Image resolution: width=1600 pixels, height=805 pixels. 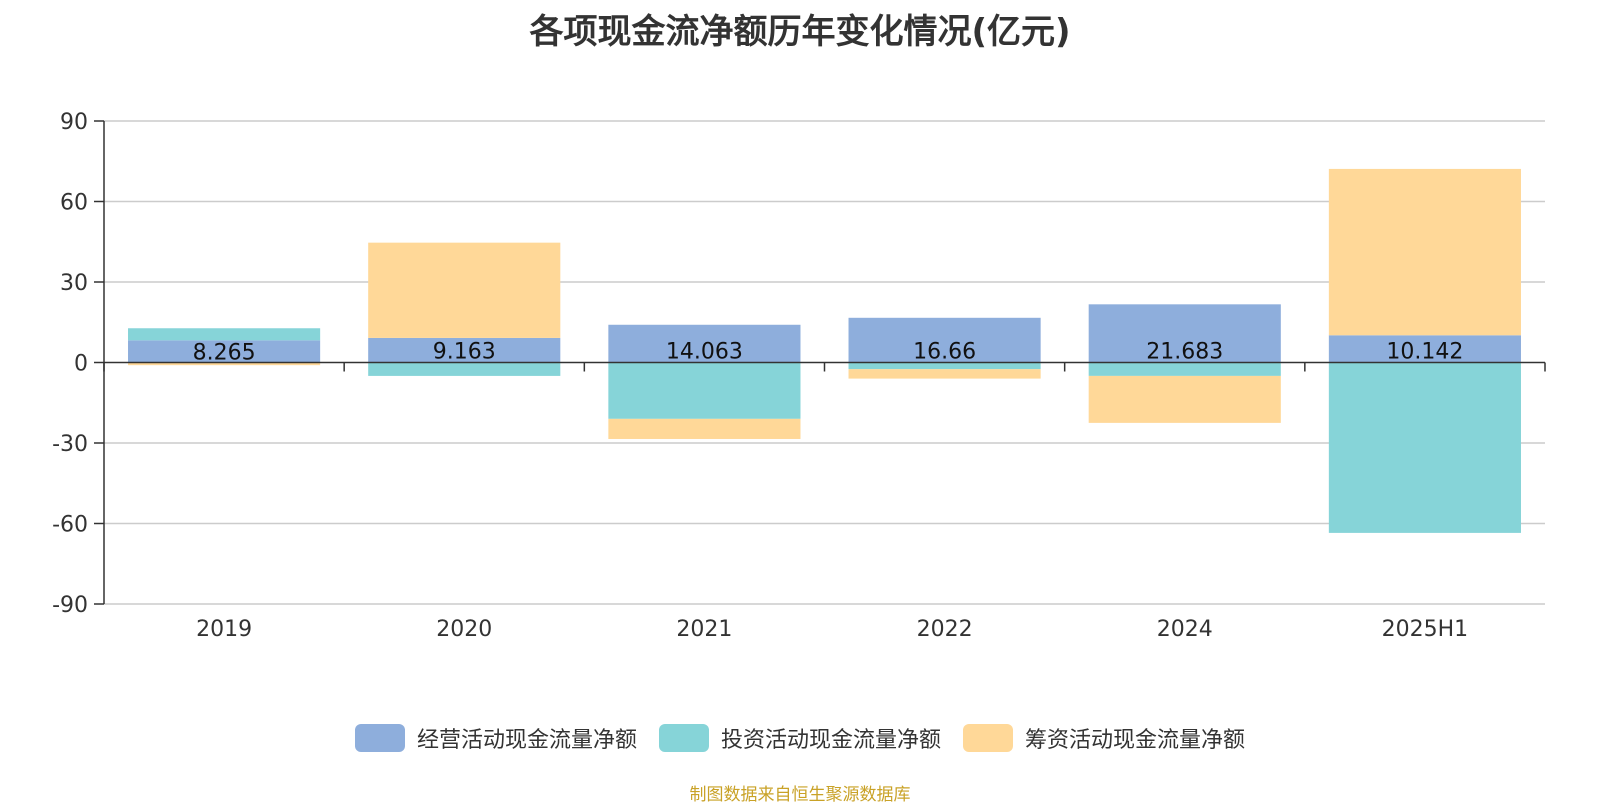 I want to click on legend: 经营活动现金流量净额 投资活动现金流量净额 筹资活动现金流量净额, so click(x=800, y=738).